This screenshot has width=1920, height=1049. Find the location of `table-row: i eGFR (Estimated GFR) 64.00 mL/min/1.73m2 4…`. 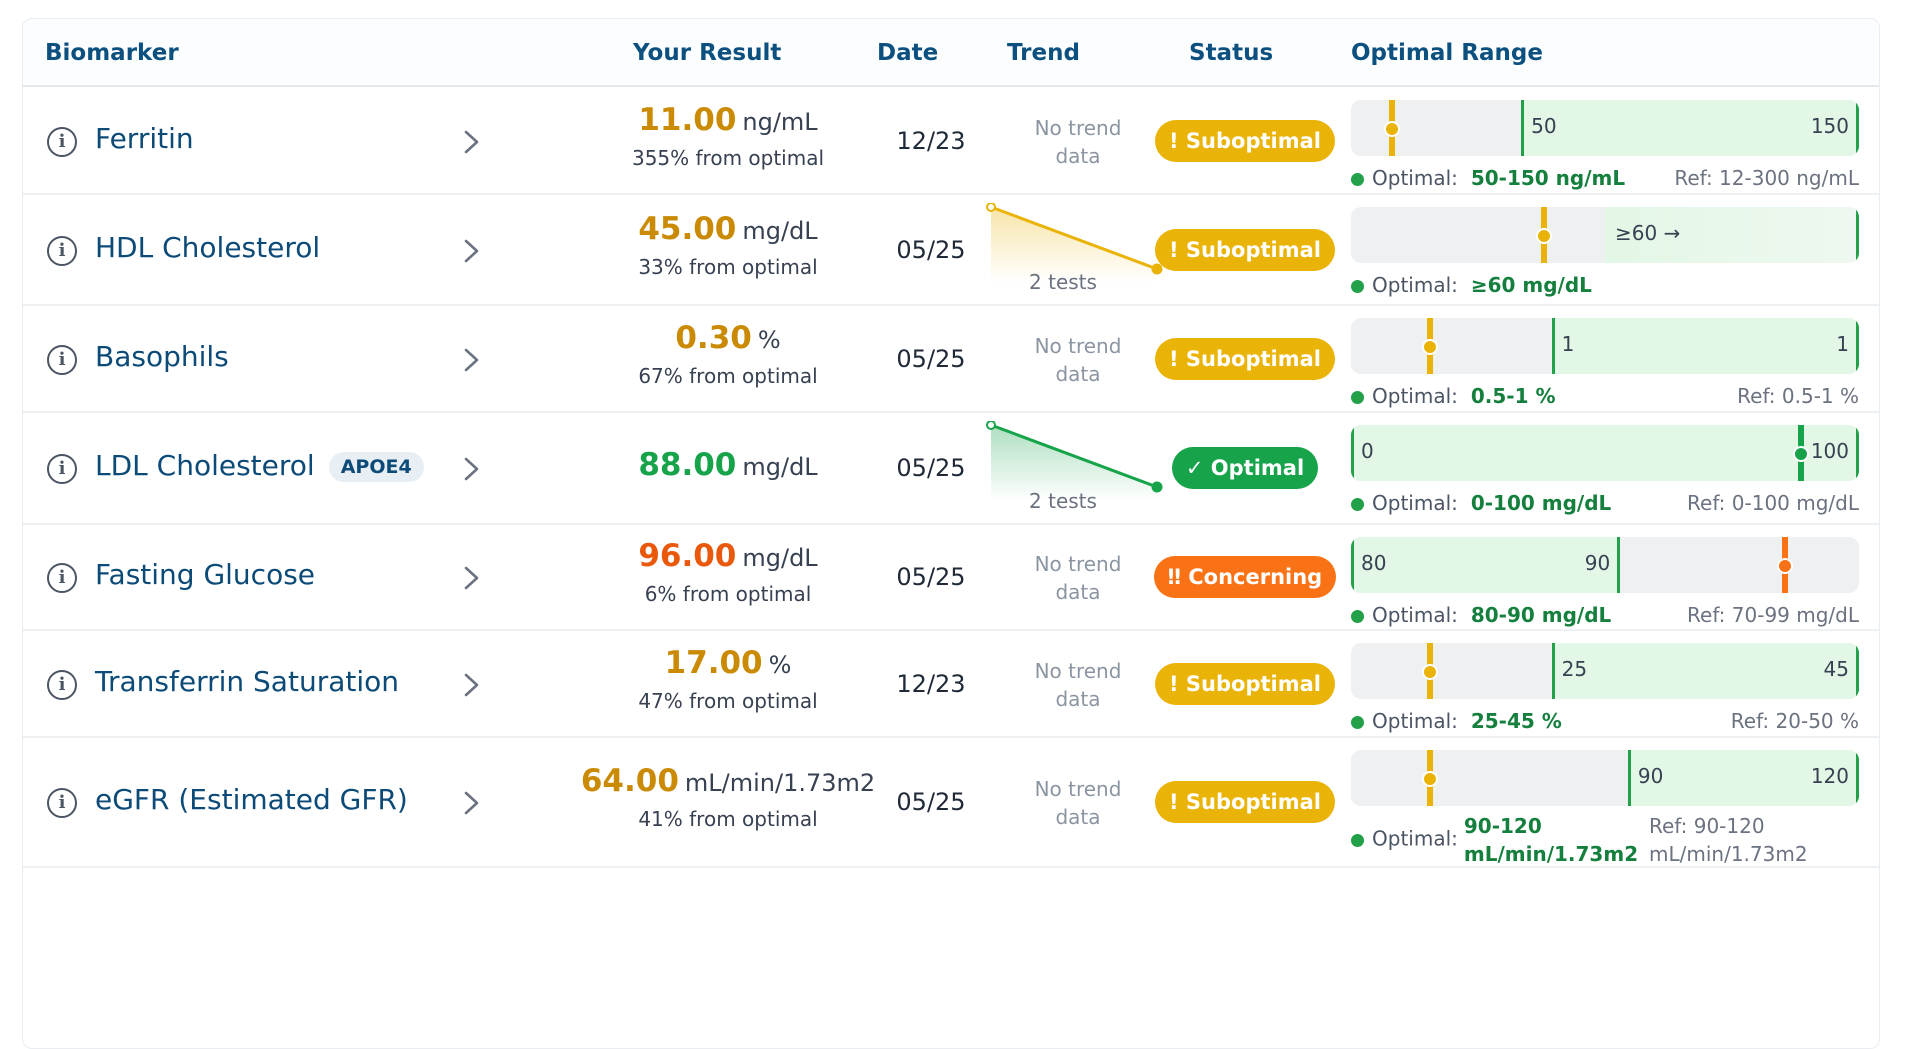

table-row: i eGFR (Estimated GFR) 64.00 mL/min/1.73m2 4… is located at coordinates (951, 803).